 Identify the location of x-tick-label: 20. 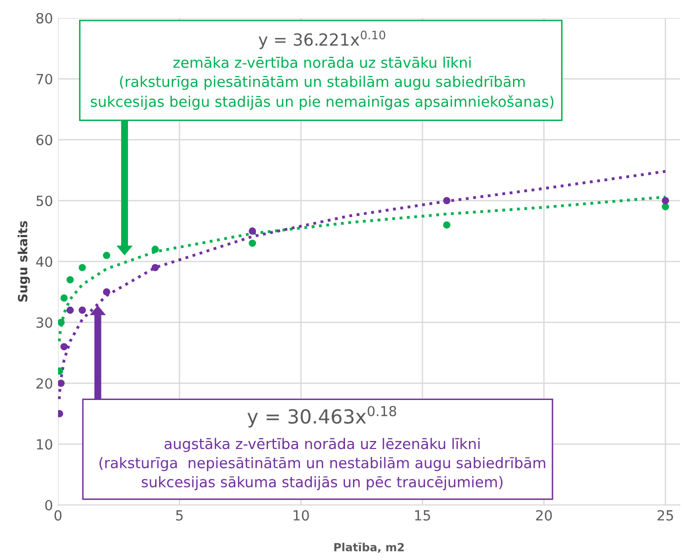
(544, 515).